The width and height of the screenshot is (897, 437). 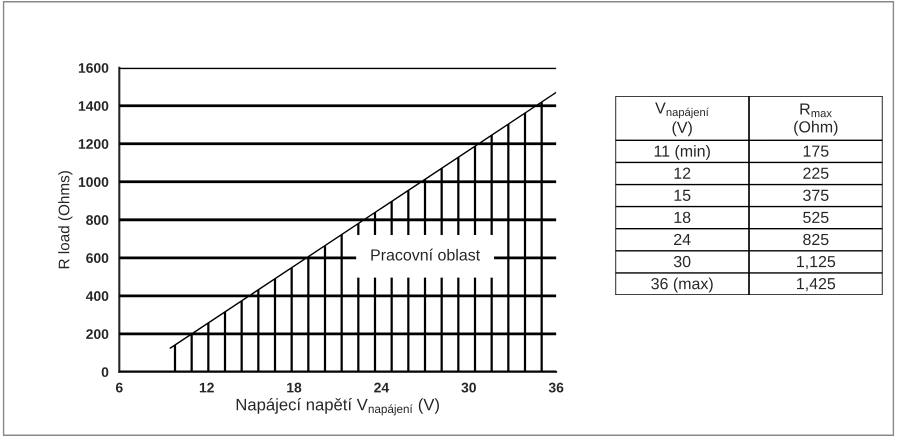 What do you see at coordinates (294, 387) in the screenshot?
I see `x-tick-label: 18` at bounding box center [294, 387].